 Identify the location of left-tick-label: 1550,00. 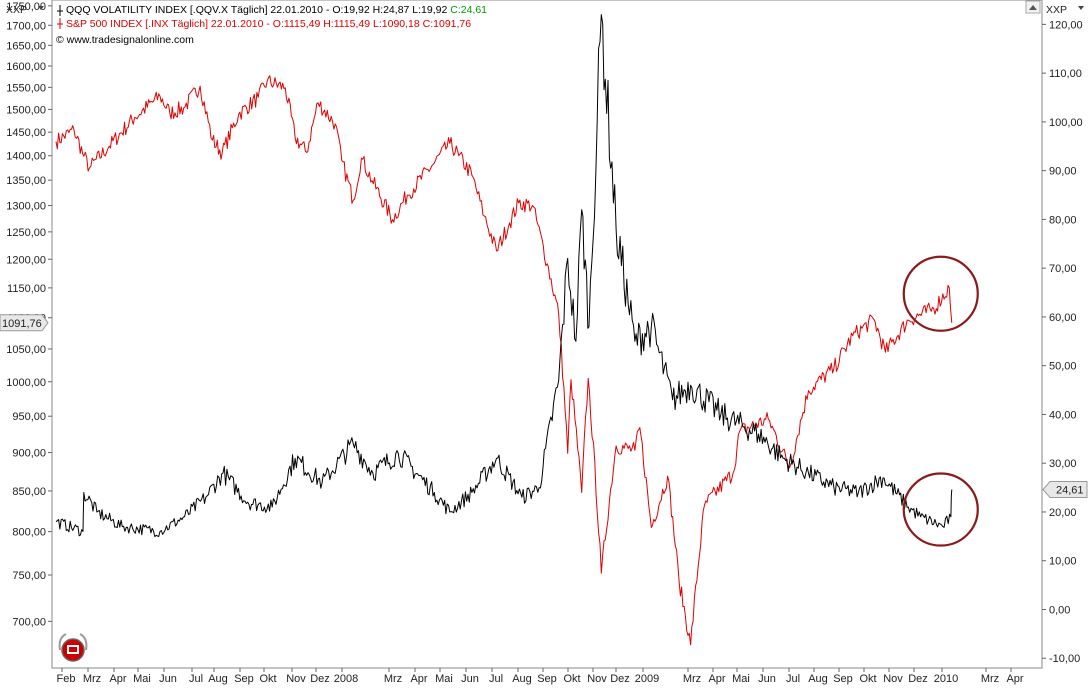
(26, 88).